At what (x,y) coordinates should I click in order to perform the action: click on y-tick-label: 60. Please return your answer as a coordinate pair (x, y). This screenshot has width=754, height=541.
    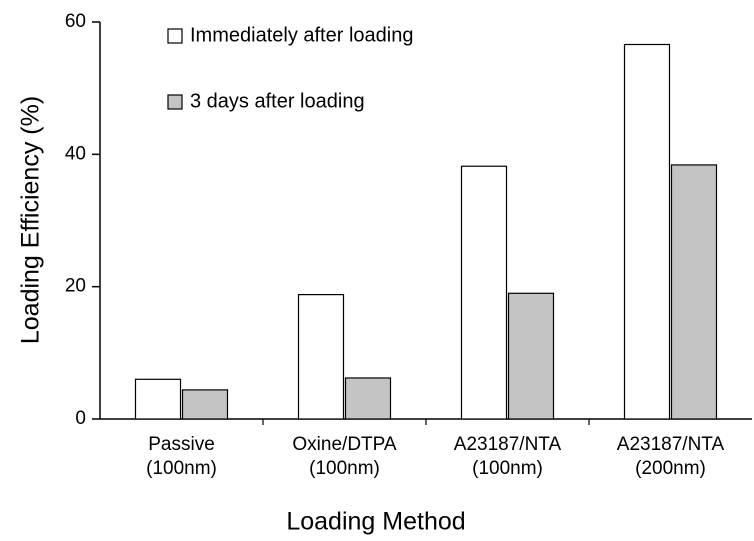
    Looking at the image, I should click on (75, 21).